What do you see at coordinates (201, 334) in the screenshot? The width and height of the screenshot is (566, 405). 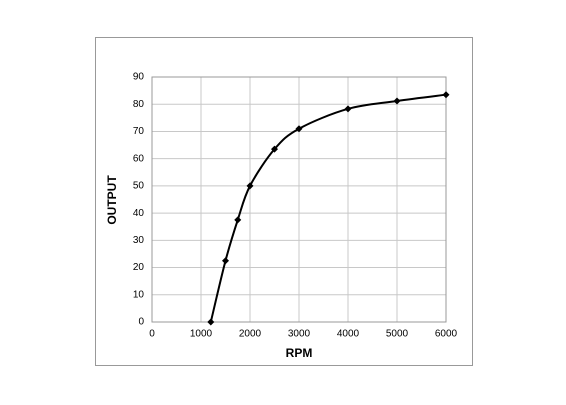 I see `x-tick-label: 1000` at bounding box center [201, 334].